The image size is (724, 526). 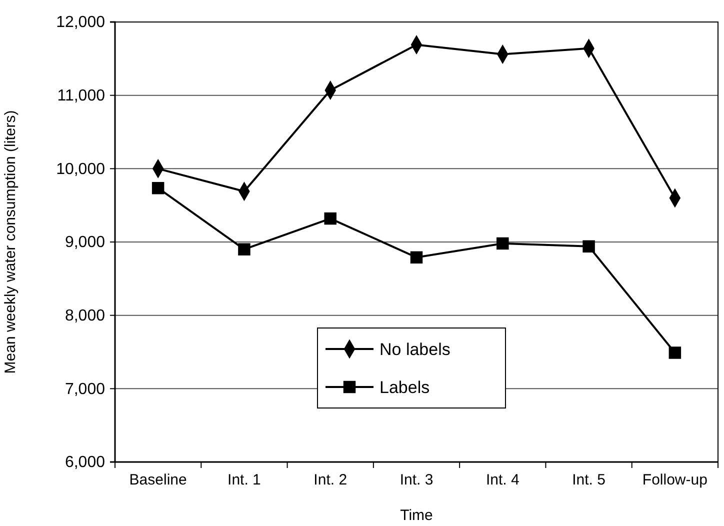 What do you see at coordinates (158, 480) in the screenshot?
I see `x-tick-label: Baseline` at bounding box center [158, 480].